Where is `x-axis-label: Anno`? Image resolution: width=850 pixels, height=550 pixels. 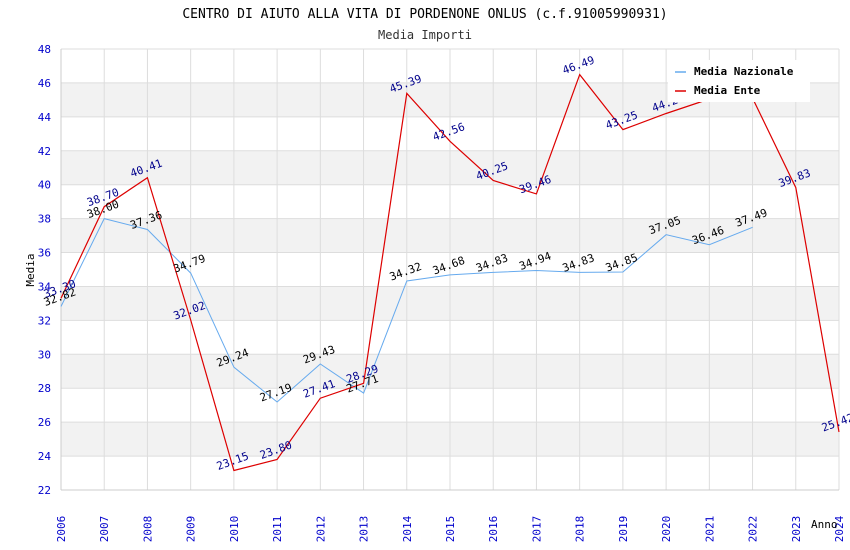 x-axis-label: Anno is located at coordinates (824, 524).